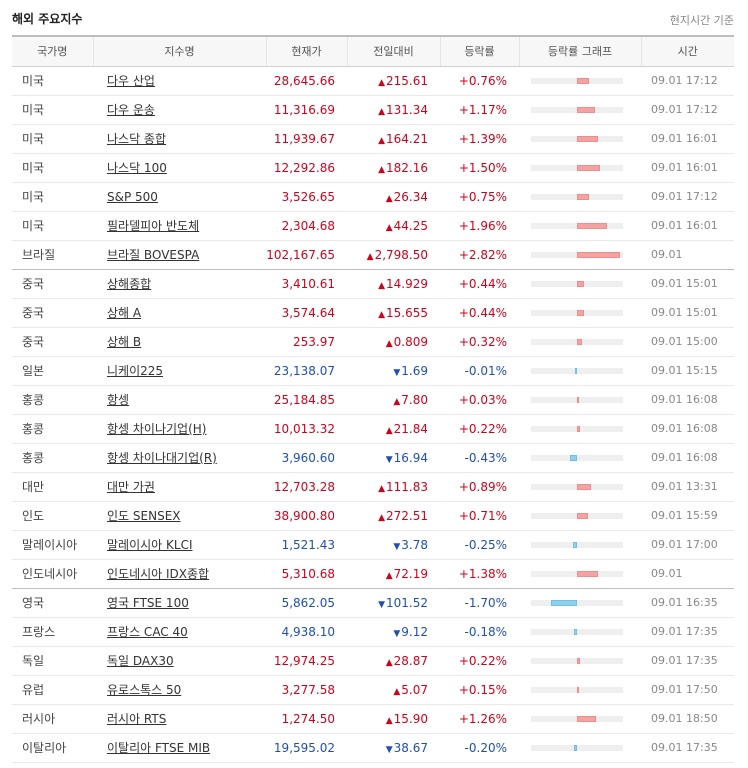  What do you see at coordinates (147, 632) in the screenshot?
I see `index-name-link: 프랑스 CAC 40` at bounding box center [147, 632].